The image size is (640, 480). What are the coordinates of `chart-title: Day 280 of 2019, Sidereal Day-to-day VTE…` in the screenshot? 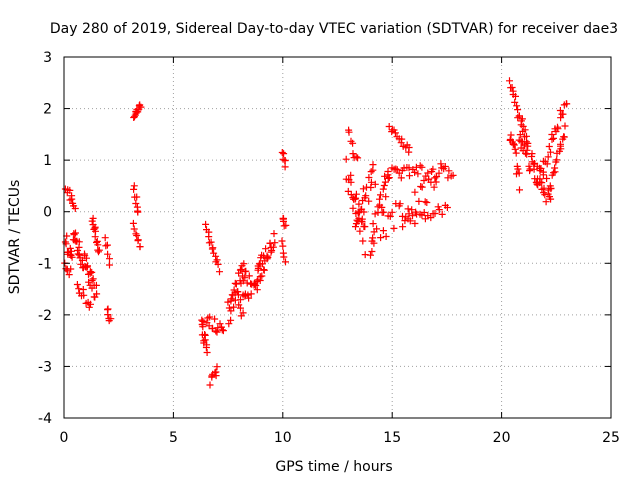 It's located at (334, 29).